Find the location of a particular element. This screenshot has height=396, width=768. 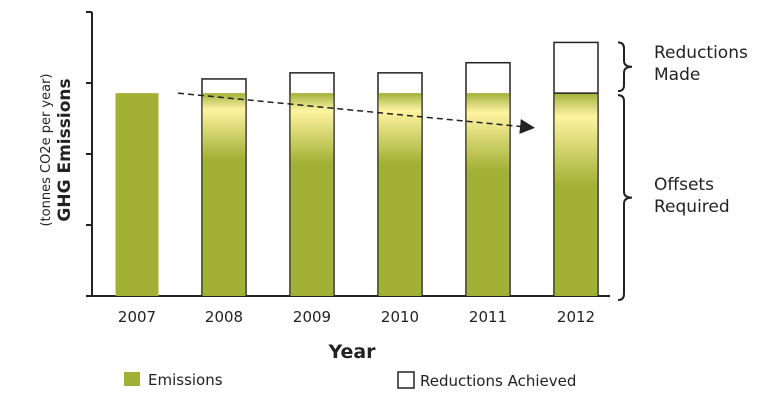

x-axis-tick-labels: 2007 2008 2009 2010 2011 2012 is located at coordinates (356, 317).